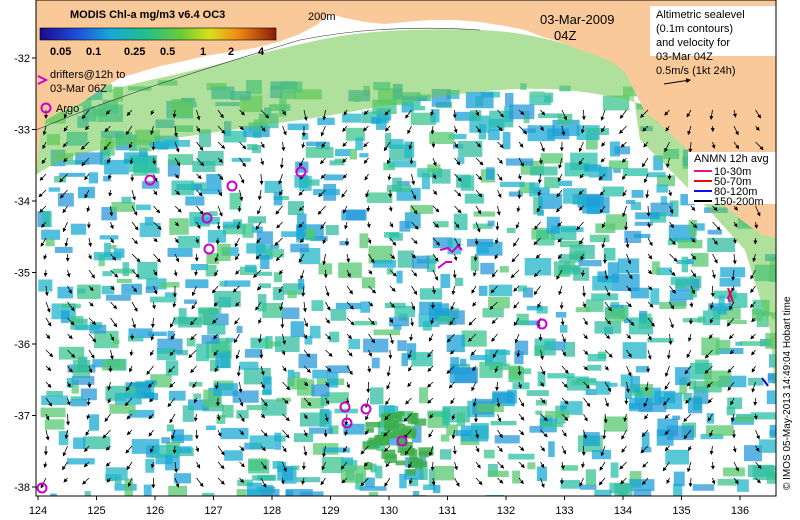 The image size is (800, 520). Describe the element at coordinates (732, 182) in the screenshot. I see `anmn-legend-label: 50-70m` at that location.